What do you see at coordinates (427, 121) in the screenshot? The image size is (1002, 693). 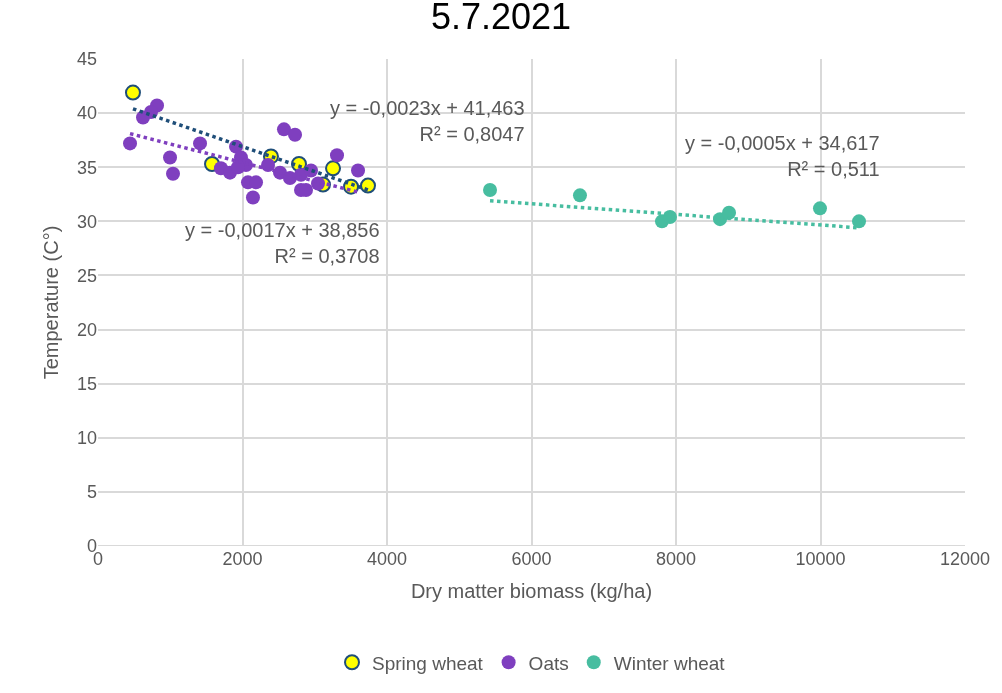 I see `annotation: y = -0,0023x + 41,463 R² = 0,8047` at bounding box center [427, 121].